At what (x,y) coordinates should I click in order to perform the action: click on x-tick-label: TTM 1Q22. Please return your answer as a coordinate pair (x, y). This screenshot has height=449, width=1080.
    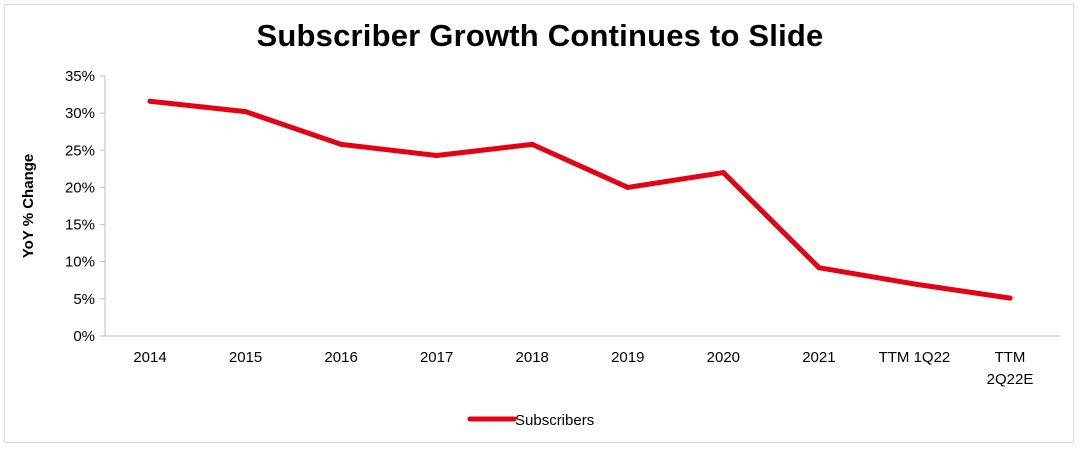
    Looking at the image, I should click on (915, 357).